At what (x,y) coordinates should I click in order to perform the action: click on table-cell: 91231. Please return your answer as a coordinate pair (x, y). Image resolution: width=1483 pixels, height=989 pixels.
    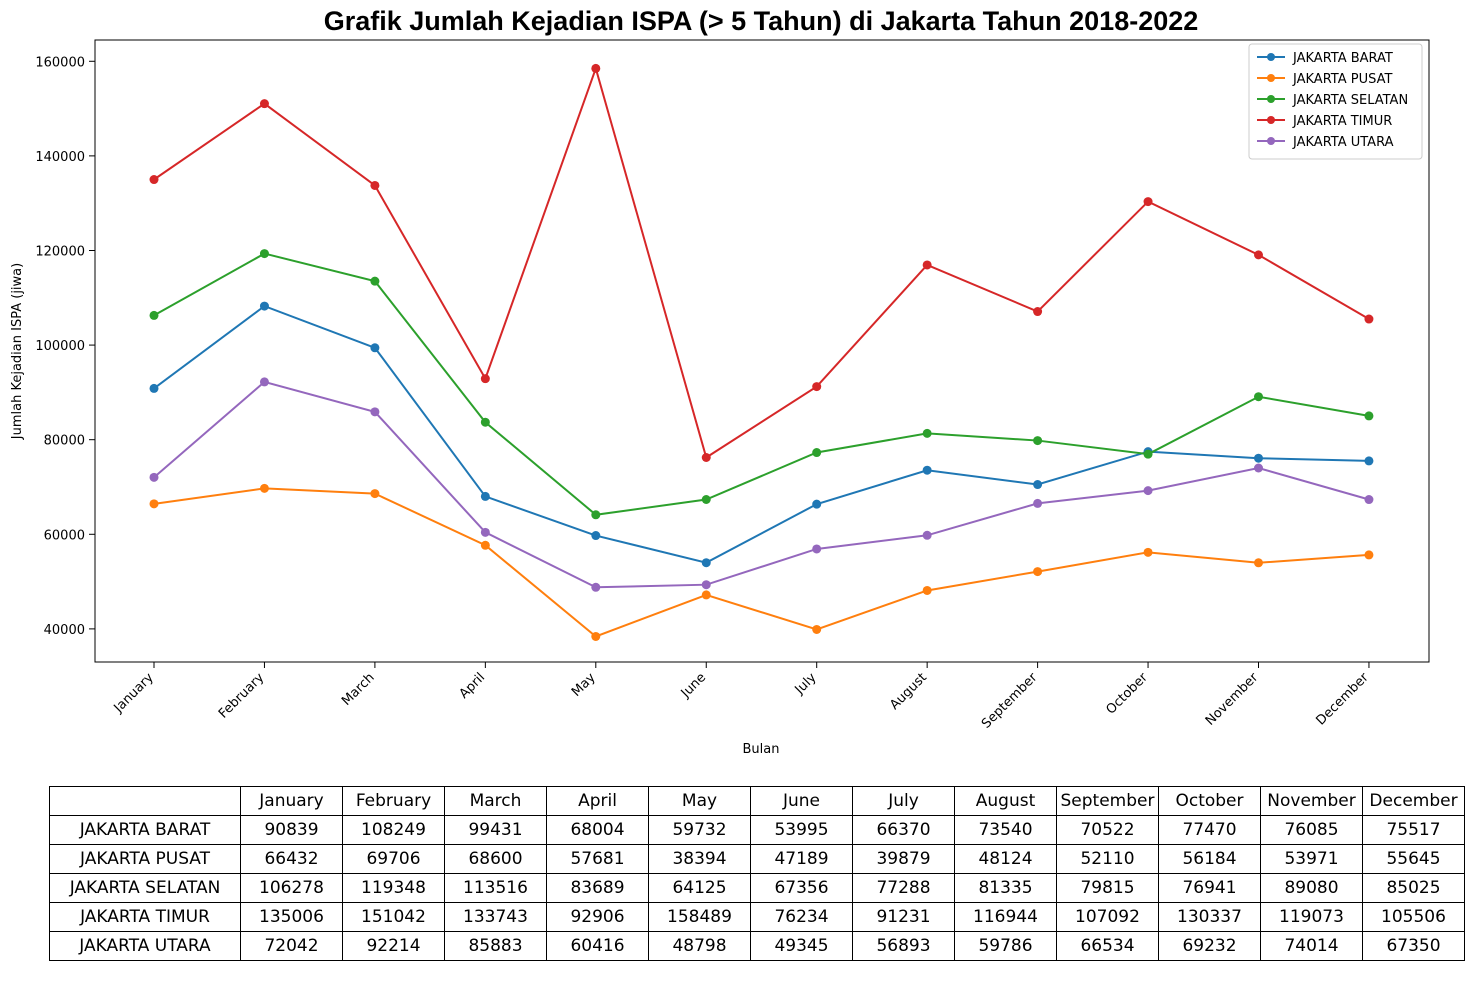
    Looking at the image, I should click on (903, 917).